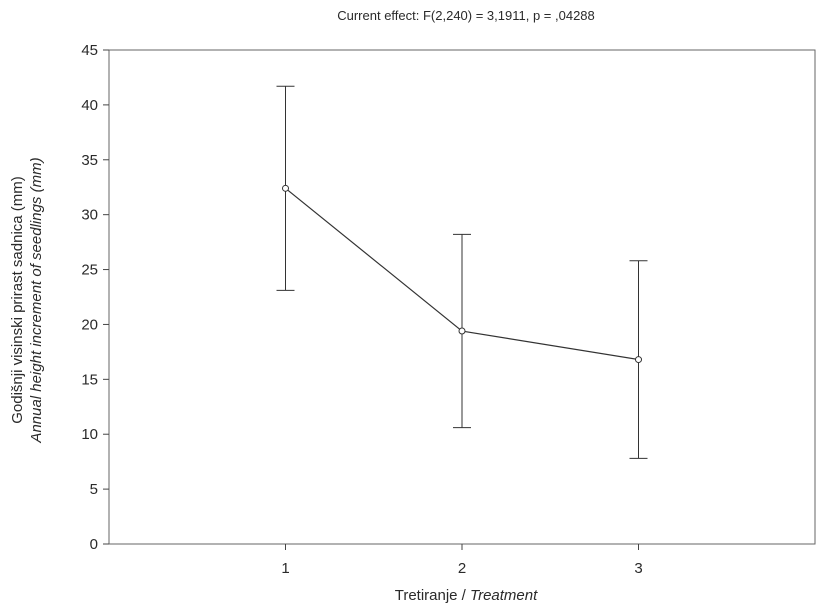 The height and width of the screenshot is (605, 821). Describe the element at coordinates (638, 568) in the screenshot. I see `x-tick-label: 3` at that location.